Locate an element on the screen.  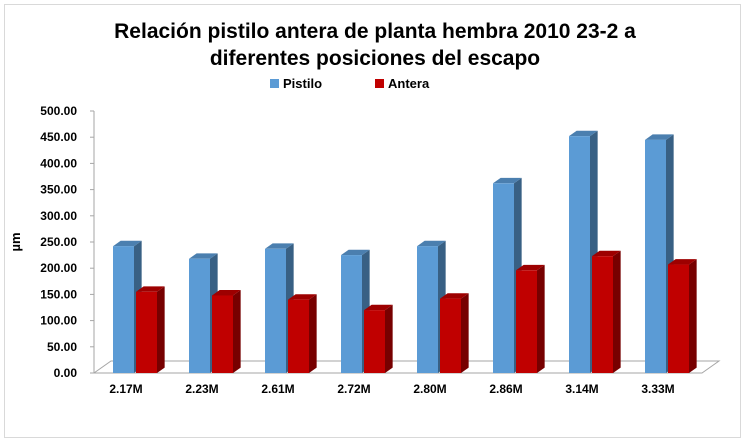
chart-floor is located at coordinates (406, 367).